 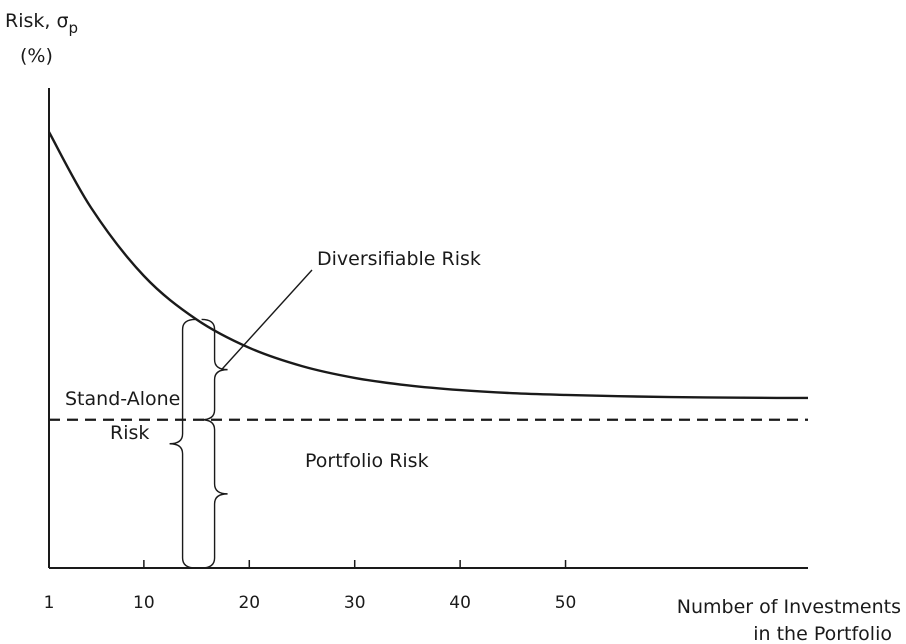 What do you see at coordinates (789, 607) in the screenshot?
I see `x-axis-label-line1: Number of Investments` at bounding box center [789, 607].